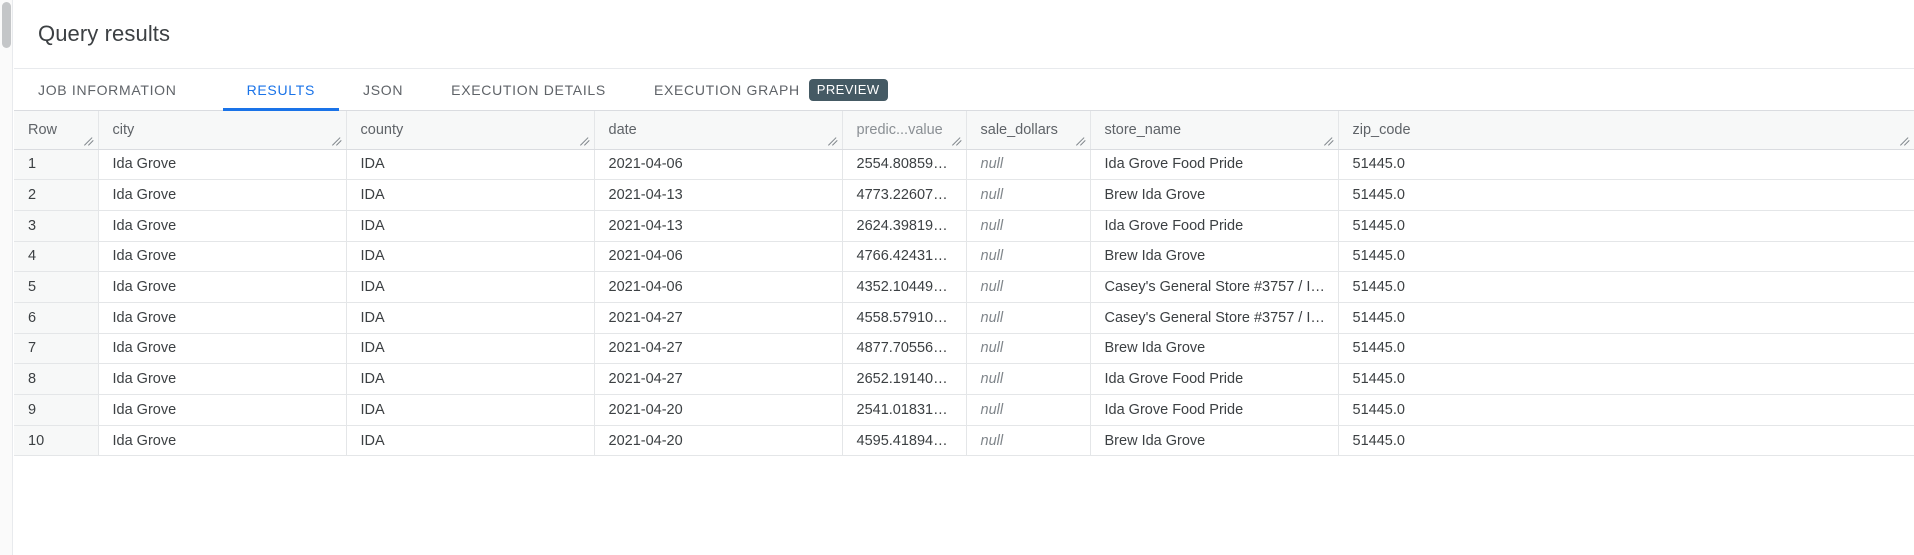 The width and height of the screenshot is (1914, 555). What do you see at coordinates (104, 33) in the screenshot?
I see `page-title: Query results` at bounding box center [104, 33].